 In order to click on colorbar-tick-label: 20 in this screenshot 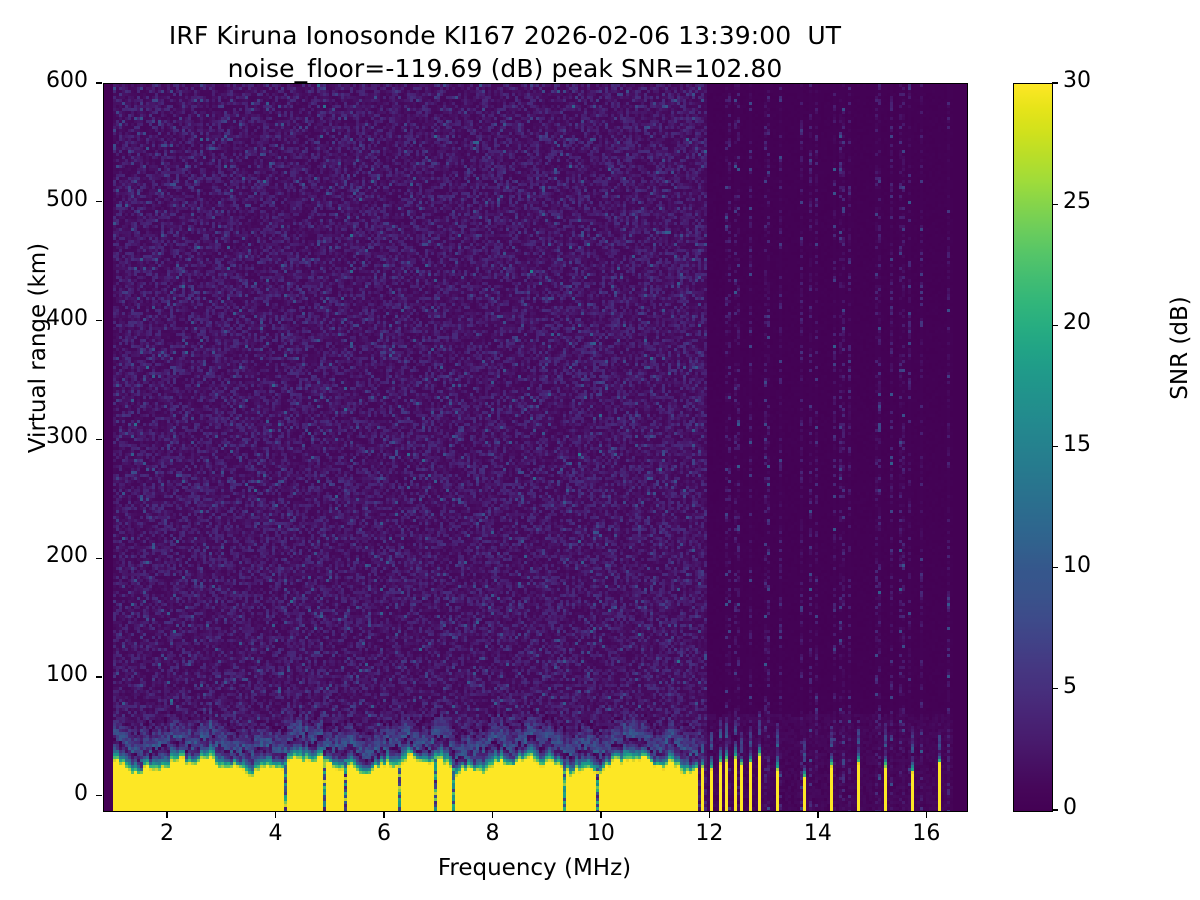, I will do `click(1077, 323)`.